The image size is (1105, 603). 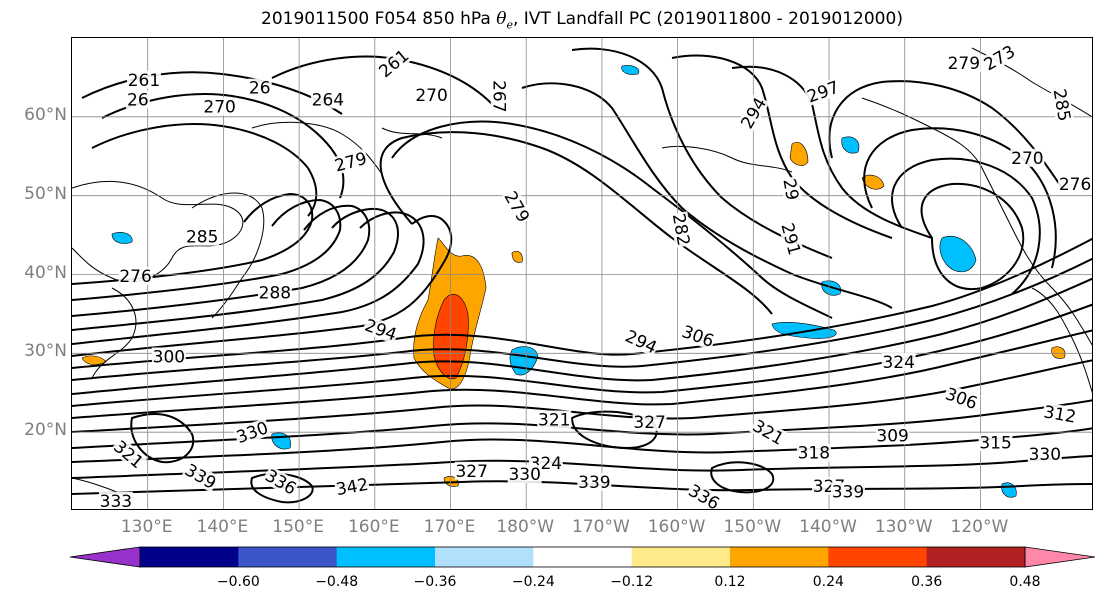 I want to click on contour-label: 279, so click(x=351, y=163).